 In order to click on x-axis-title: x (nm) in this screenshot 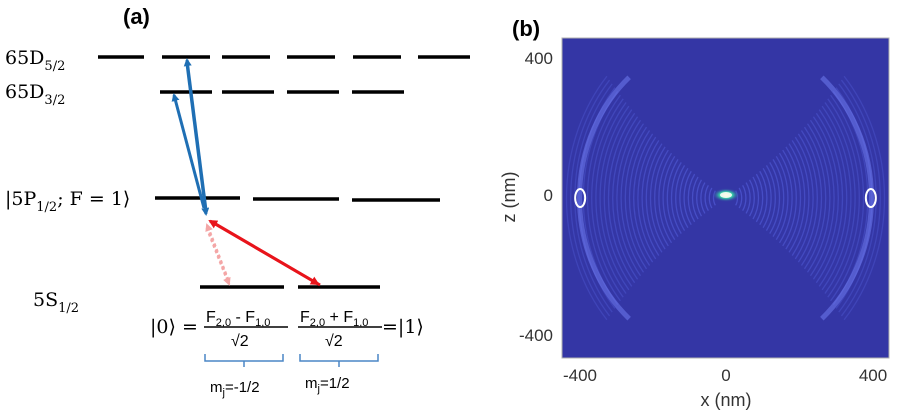, I will do `click(726, 400)`.